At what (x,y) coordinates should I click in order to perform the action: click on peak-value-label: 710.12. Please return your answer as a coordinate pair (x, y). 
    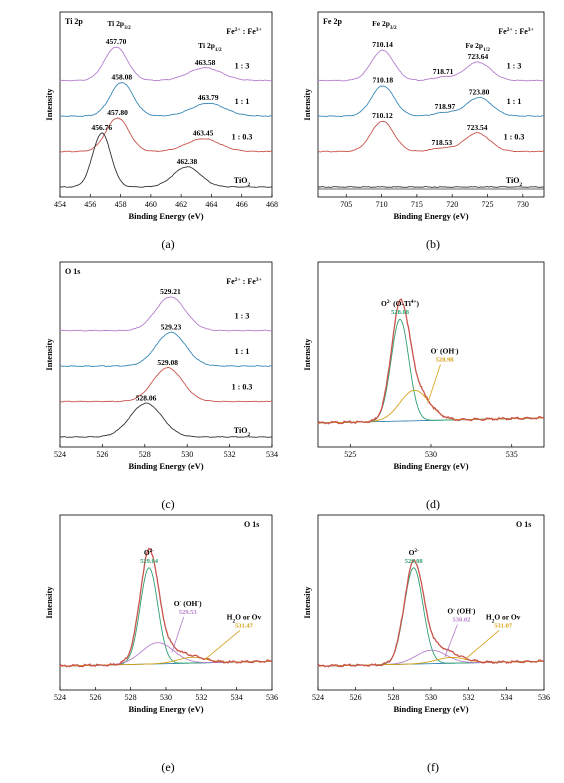
    Looking at the image, I should click on (382, 115).